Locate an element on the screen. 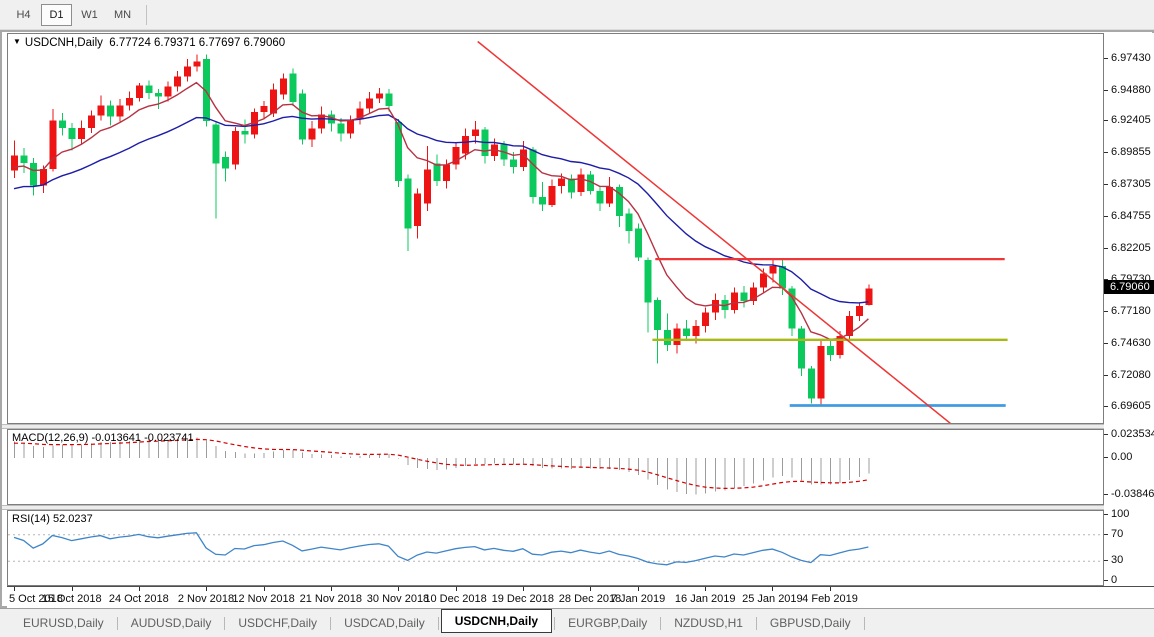 The height and width of the screenshot is (637, 1154). timeframe-d1-button: D1 is located at coordinates (56, 14).